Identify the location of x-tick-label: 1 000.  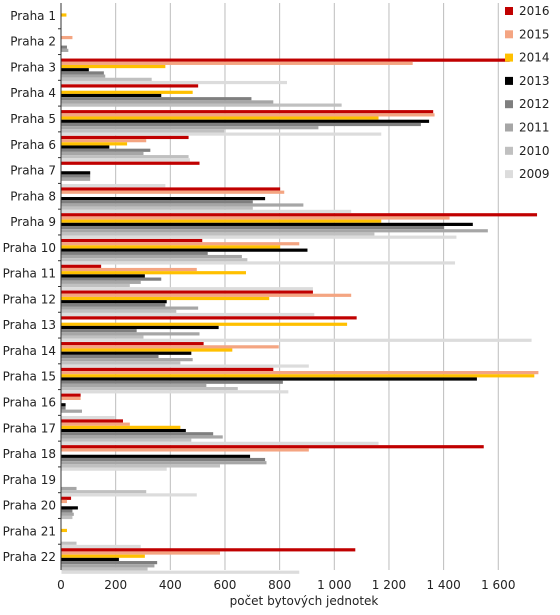
(334, 585).